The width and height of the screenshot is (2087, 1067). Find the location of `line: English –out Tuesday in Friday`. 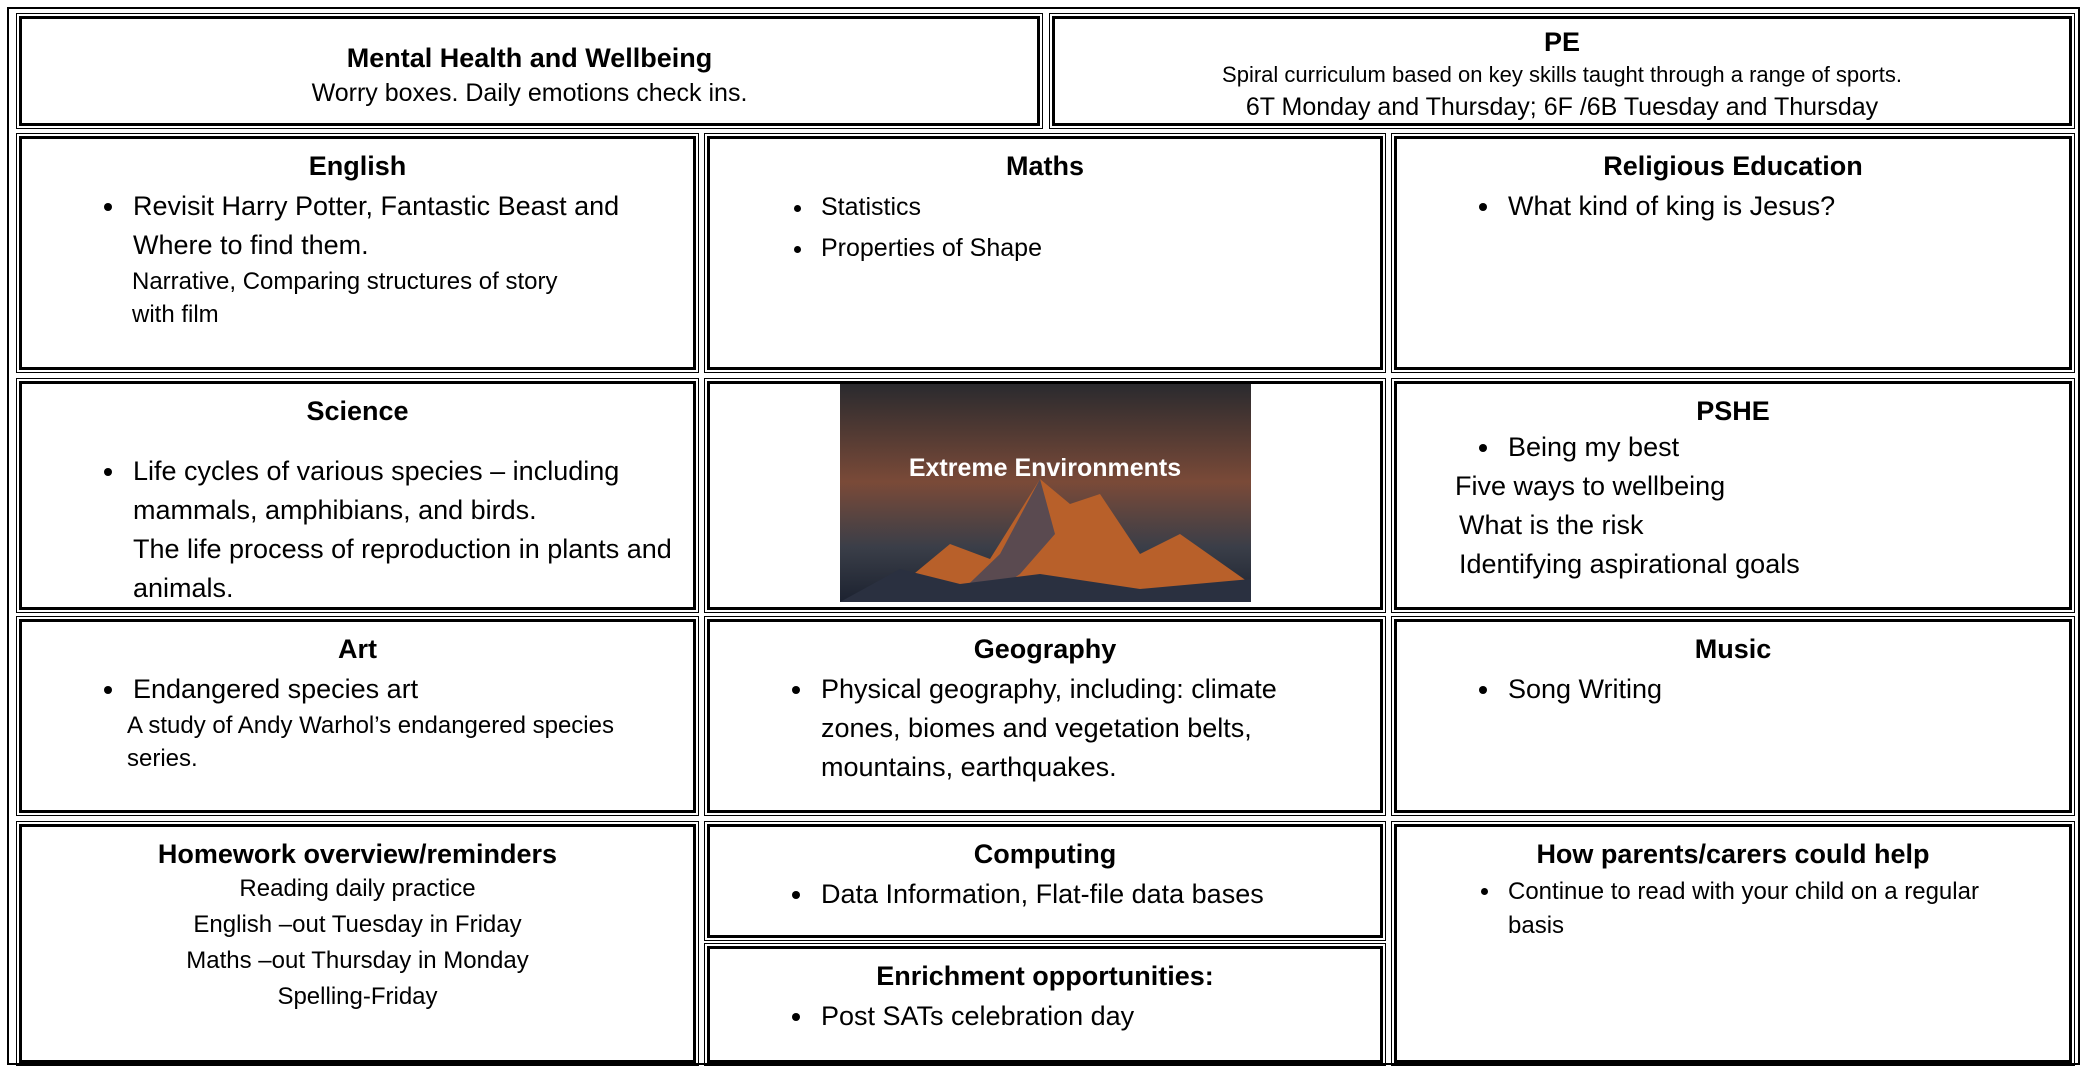

line: English –out Tuesday in Friday is located at coordinates (357, 924).